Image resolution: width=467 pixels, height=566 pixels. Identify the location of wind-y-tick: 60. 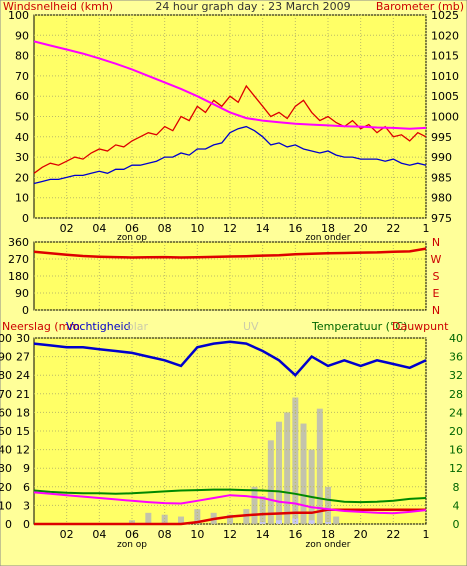
(22, 96).